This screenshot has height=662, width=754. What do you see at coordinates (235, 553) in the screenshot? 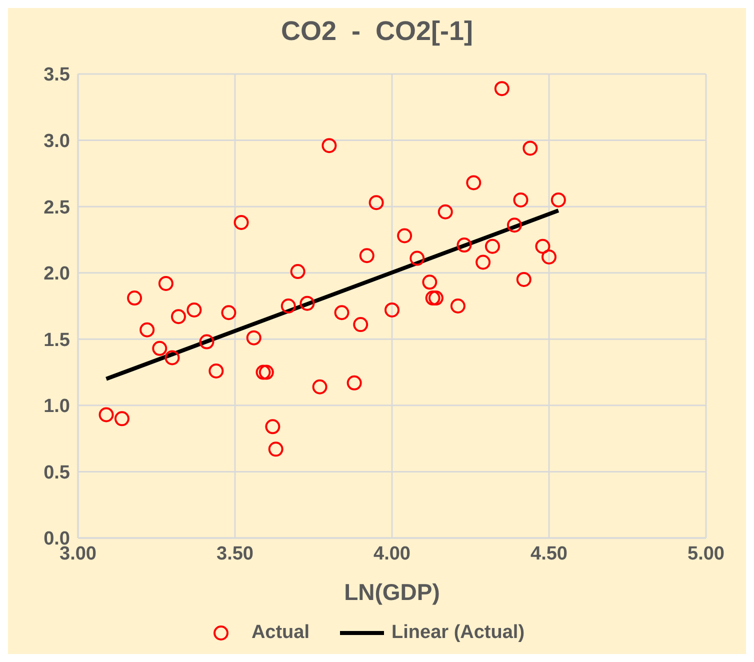
I see `x-tick-label: 3.50` at bounding box center [235, 553].